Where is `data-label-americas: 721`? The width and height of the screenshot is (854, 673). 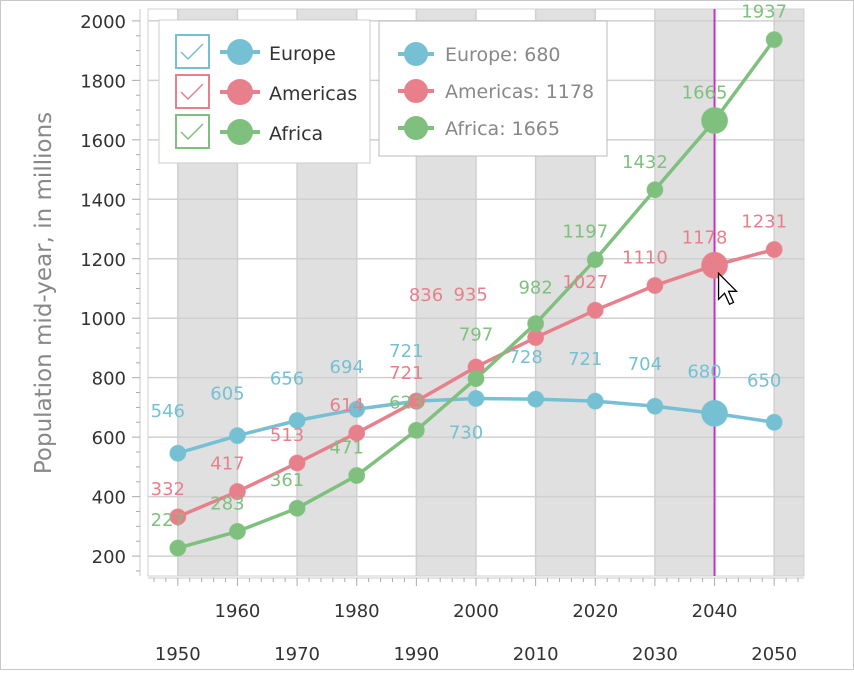
data-label-americas: 721 is located at coordinates (406, 373).